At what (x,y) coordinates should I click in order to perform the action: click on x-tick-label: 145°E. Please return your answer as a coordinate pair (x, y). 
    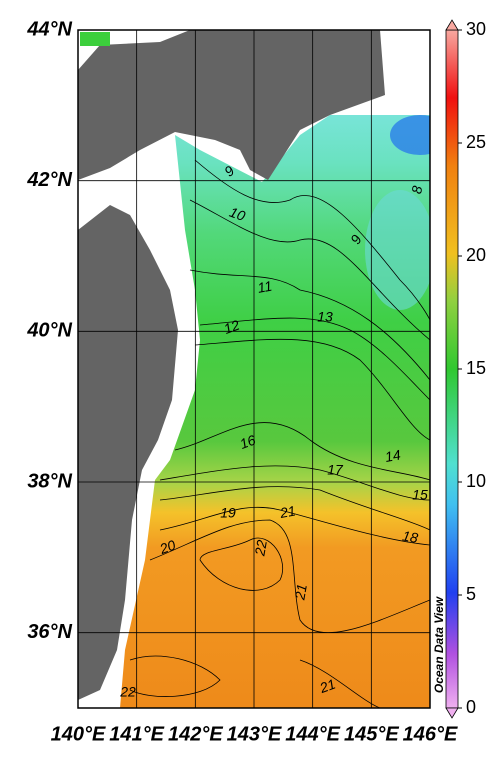
    Looking at the image, I should click on (371, 734).